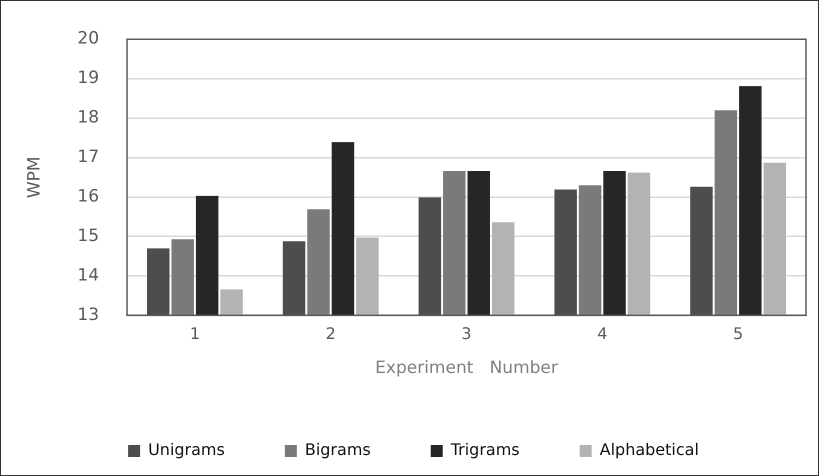 This screenshot has height=476, width=819. I want to click on y-tick-label: 16, so click(88, 196).